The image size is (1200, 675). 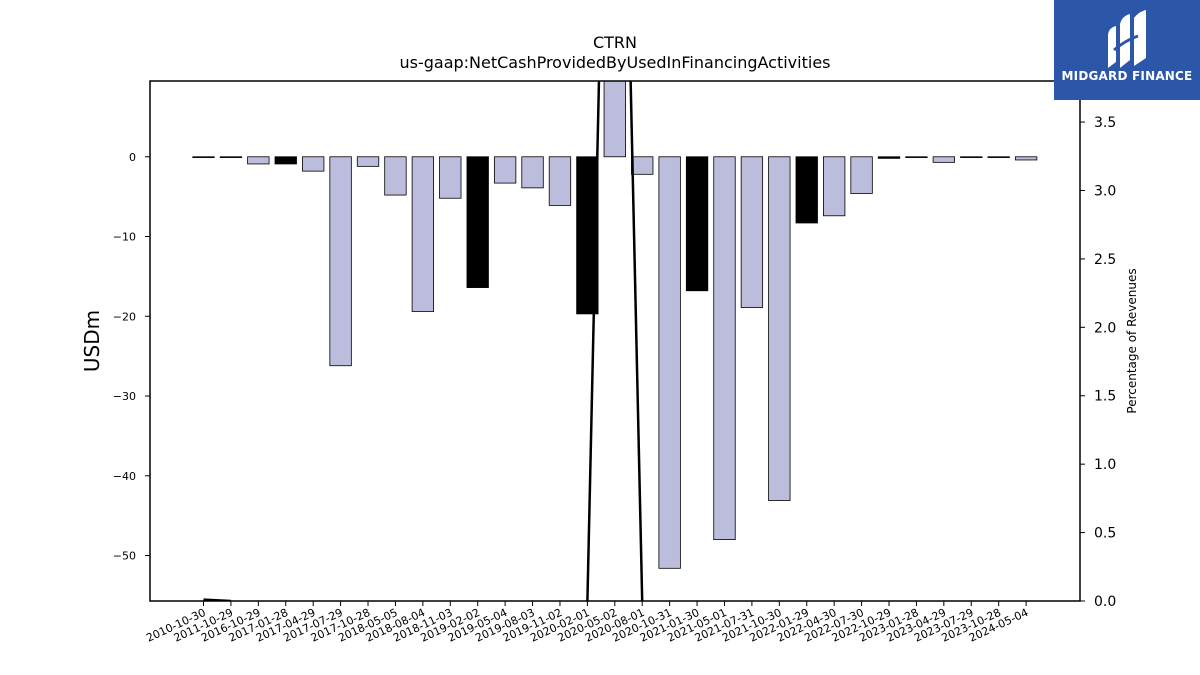 I want to click on left-tick-label: 0, so click(x=132, y=157).